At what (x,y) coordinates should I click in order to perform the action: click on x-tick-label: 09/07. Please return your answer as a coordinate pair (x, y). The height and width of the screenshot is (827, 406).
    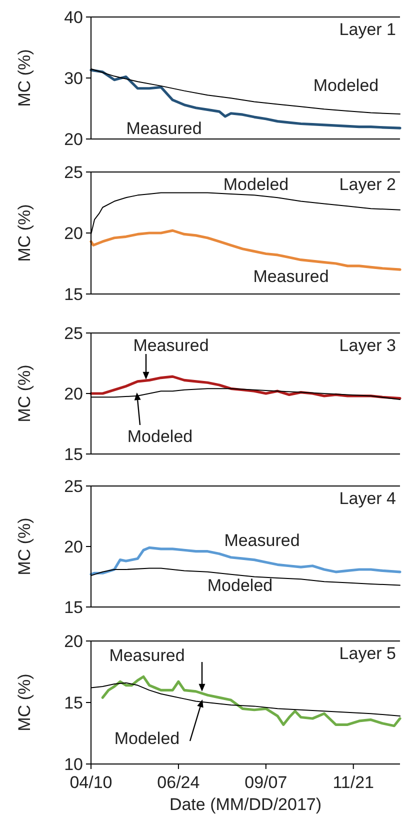
    Looking at the image, I should click on (266, 782).